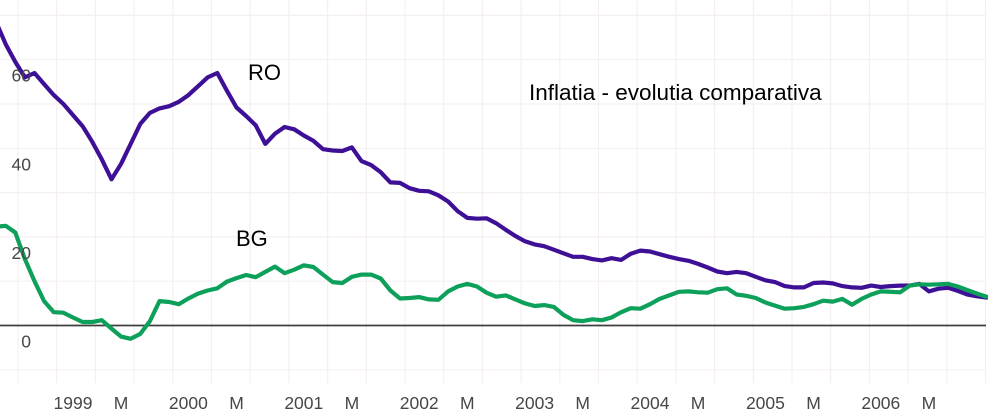  I want to click on y-tick-label: 0, so click(26, 342).